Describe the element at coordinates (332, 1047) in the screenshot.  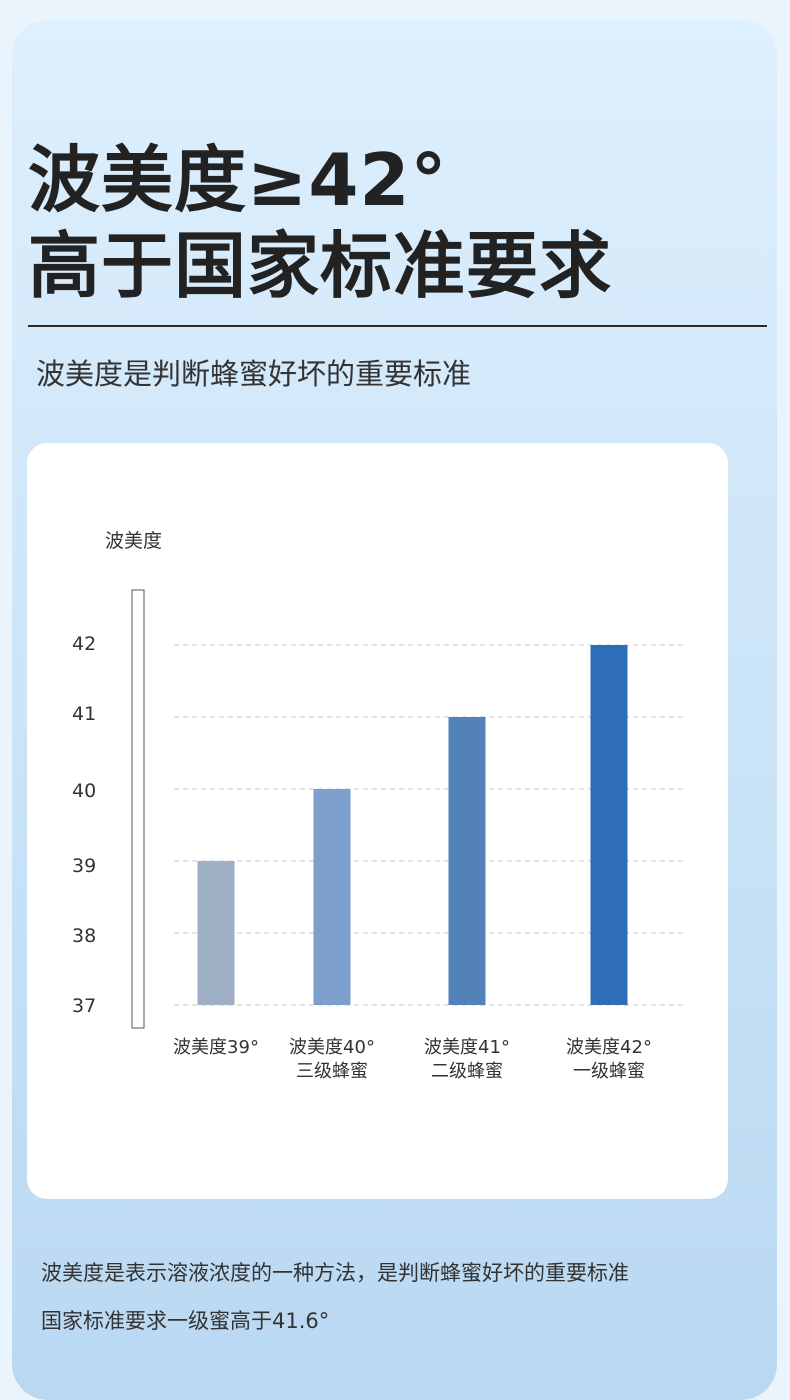
I see `x-category-label: 波美度40°` at that location.